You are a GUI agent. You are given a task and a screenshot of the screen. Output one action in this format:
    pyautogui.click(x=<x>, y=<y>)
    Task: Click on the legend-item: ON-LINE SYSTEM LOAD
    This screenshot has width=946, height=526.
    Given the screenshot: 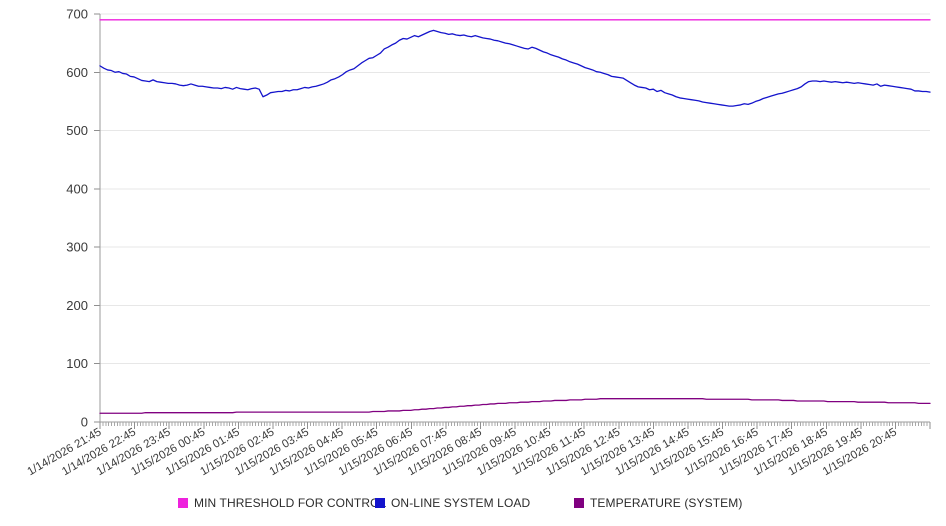 What is the action you would take?
    pyautogui.click(x=452, y=503)
    